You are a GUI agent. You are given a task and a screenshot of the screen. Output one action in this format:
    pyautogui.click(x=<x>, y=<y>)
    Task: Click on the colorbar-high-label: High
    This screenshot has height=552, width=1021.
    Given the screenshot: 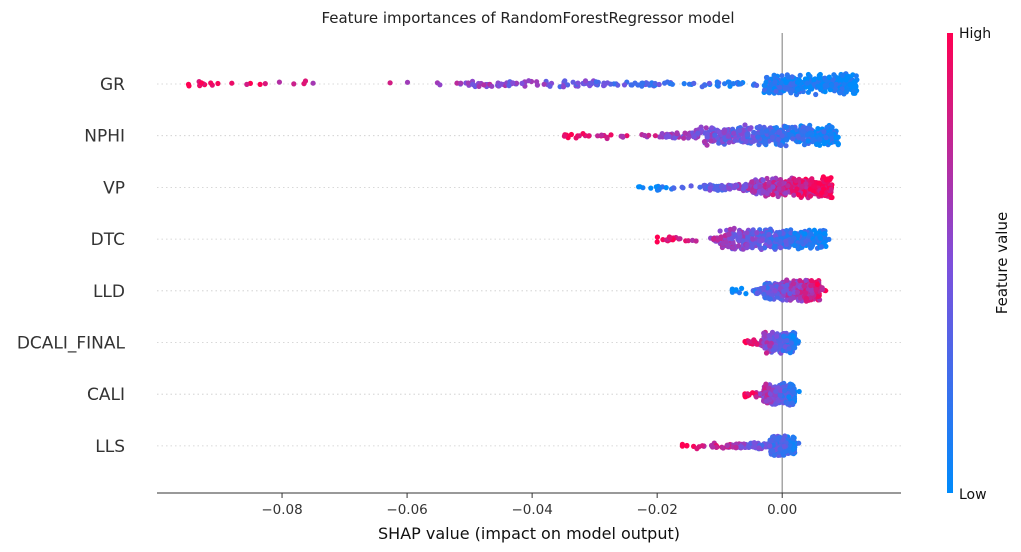 What is the action you would take?
    pyautogui.click(x=975, y=34)
    